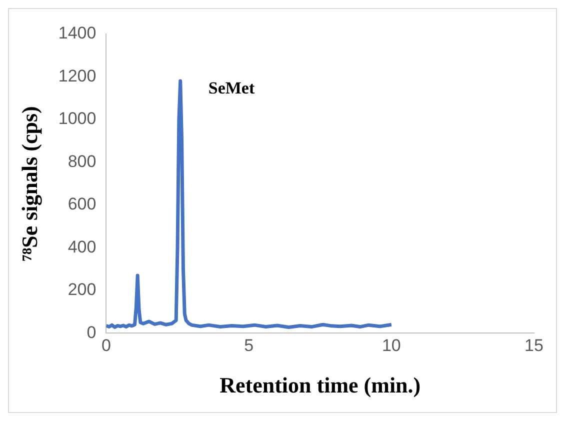 This screenshot has width=565, height=421. I want to click on y-tick-label: 1000, so click(77, 118).